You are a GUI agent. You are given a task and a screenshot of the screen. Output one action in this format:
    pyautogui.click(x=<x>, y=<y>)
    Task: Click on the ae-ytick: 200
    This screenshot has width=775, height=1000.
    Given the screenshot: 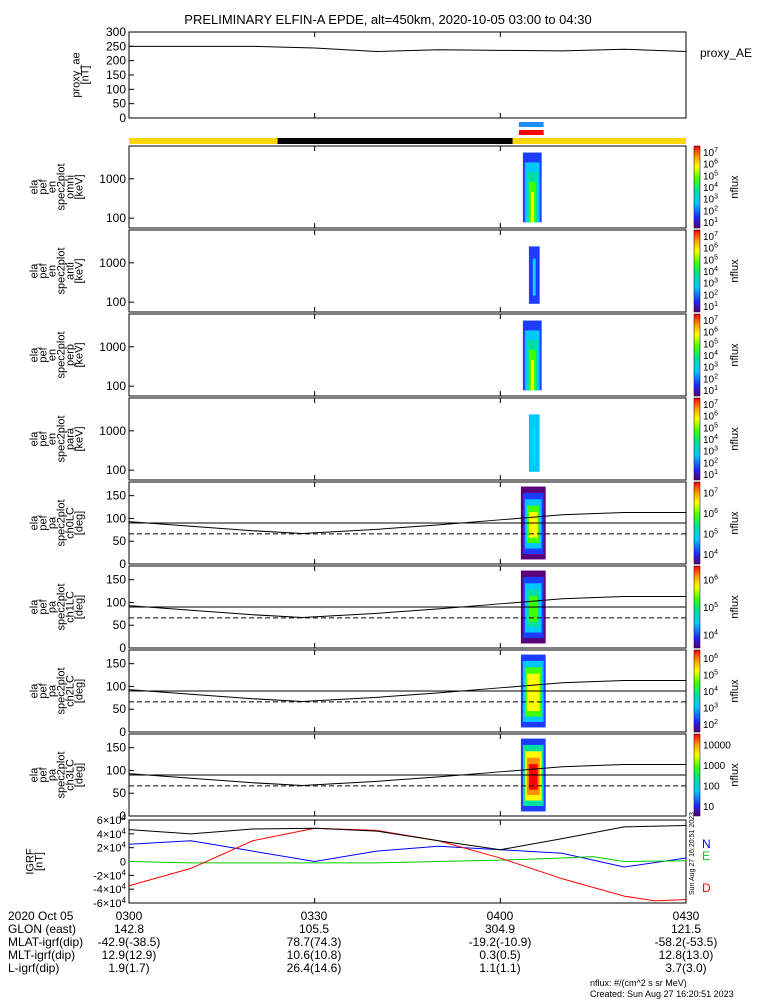 What is the action you would take?
    pyautogui.click(x=116, y=61)
    